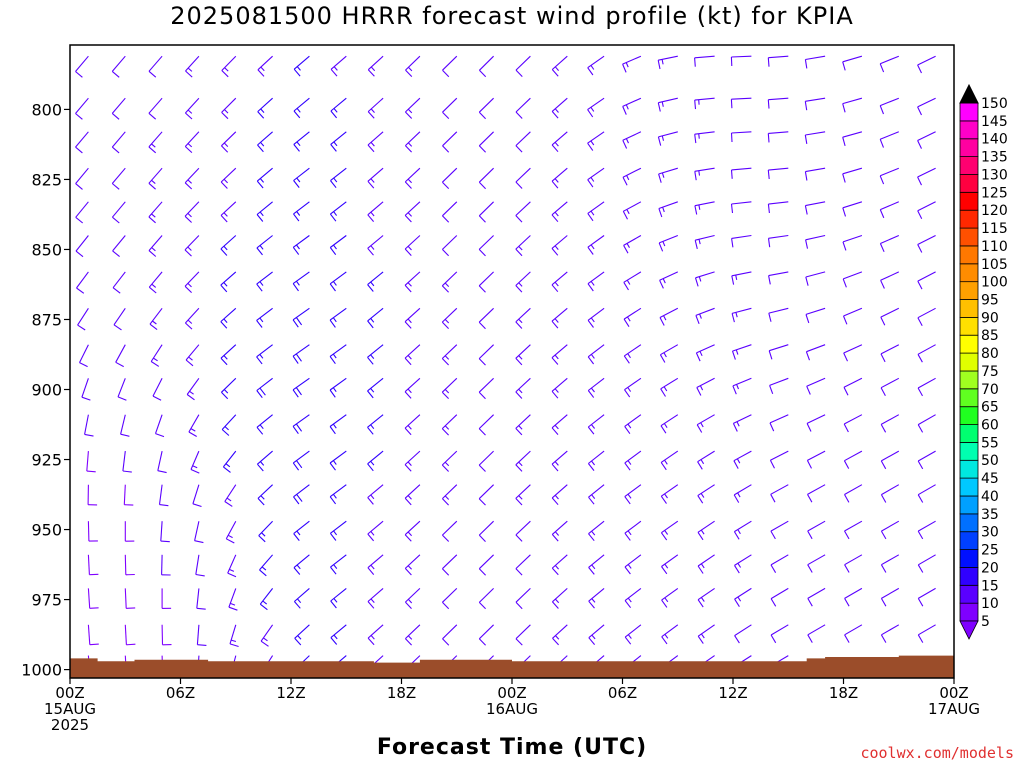  I want to click on colorbar-max-arrow, so click(969, 93).